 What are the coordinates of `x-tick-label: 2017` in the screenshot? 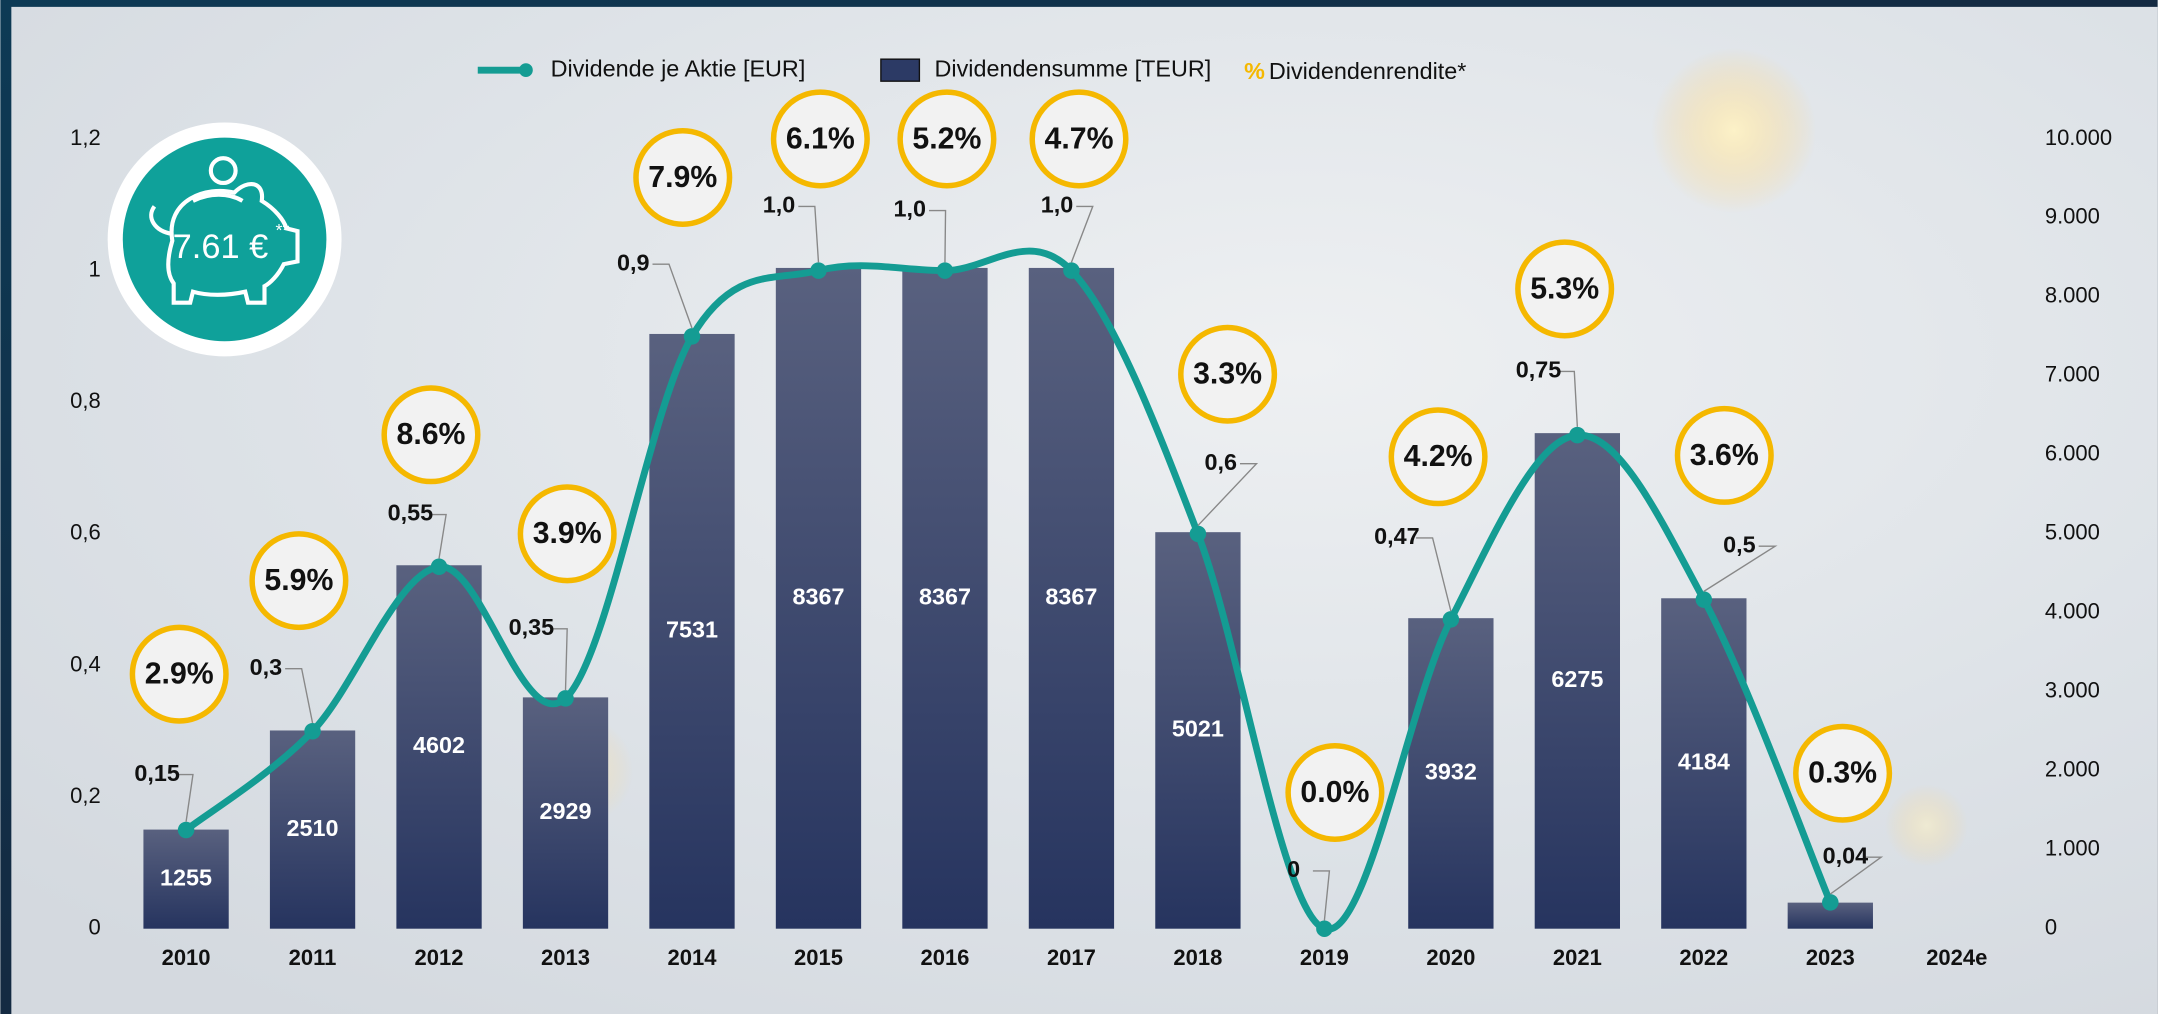 It's located at (1071, 957).